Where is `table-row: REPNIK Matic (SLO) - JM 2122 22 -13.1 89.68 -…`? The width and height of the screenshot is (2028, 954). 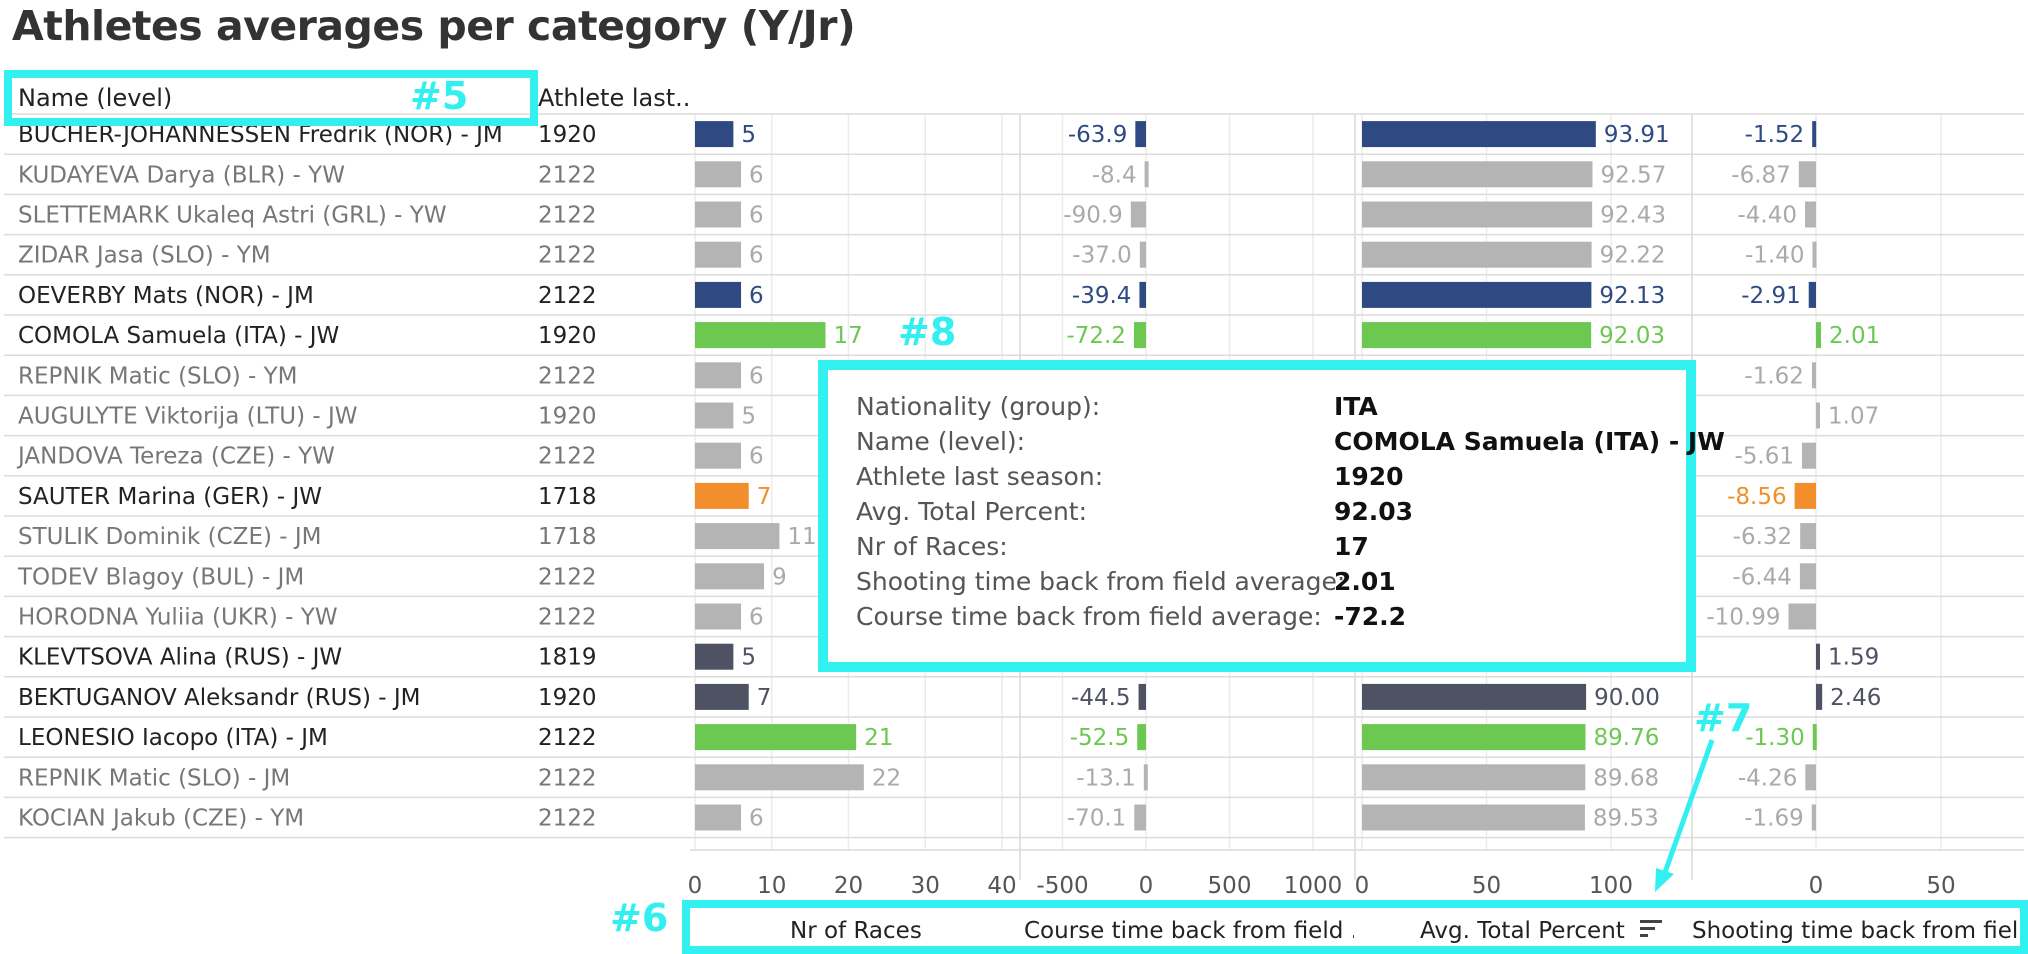
table-row: REPNIK Matic (SLO) - JM 2122 22 -13.1 89.68 -… is located at coordinates (917, 777).